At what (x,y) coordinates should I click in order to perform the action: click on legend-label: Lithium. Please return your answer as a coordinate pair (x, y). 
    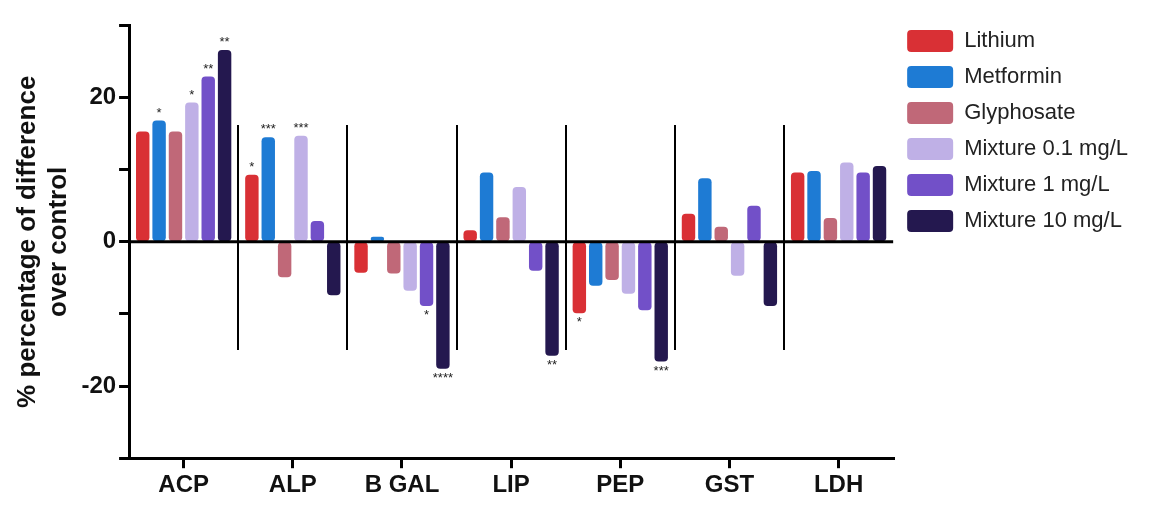
    Looking at the image, I should click on (1000, 40).